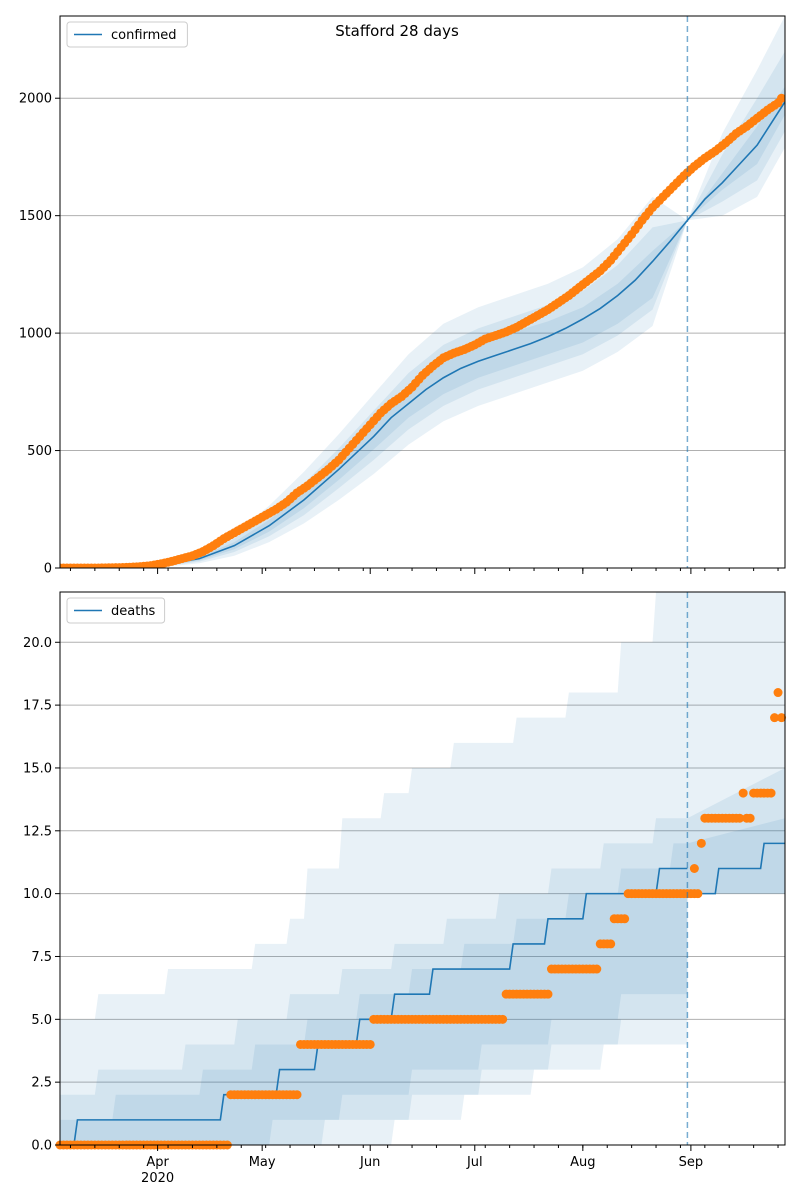  I want to click on y-tick-label: 2.5, so click(41, 1083).